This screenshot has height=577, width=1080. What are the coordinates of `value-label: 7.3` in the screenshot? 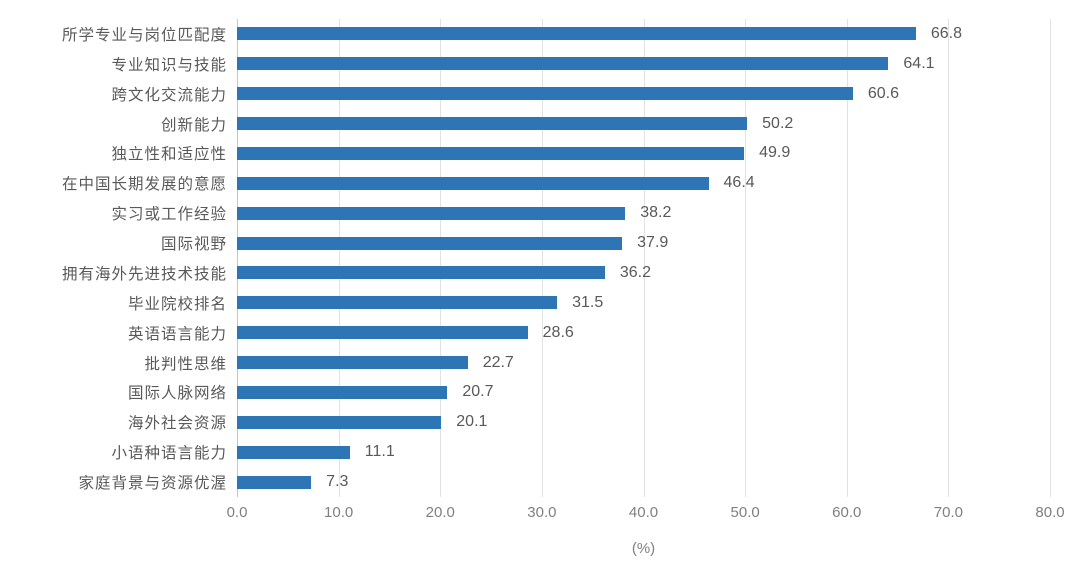 It's located at (337, 482).